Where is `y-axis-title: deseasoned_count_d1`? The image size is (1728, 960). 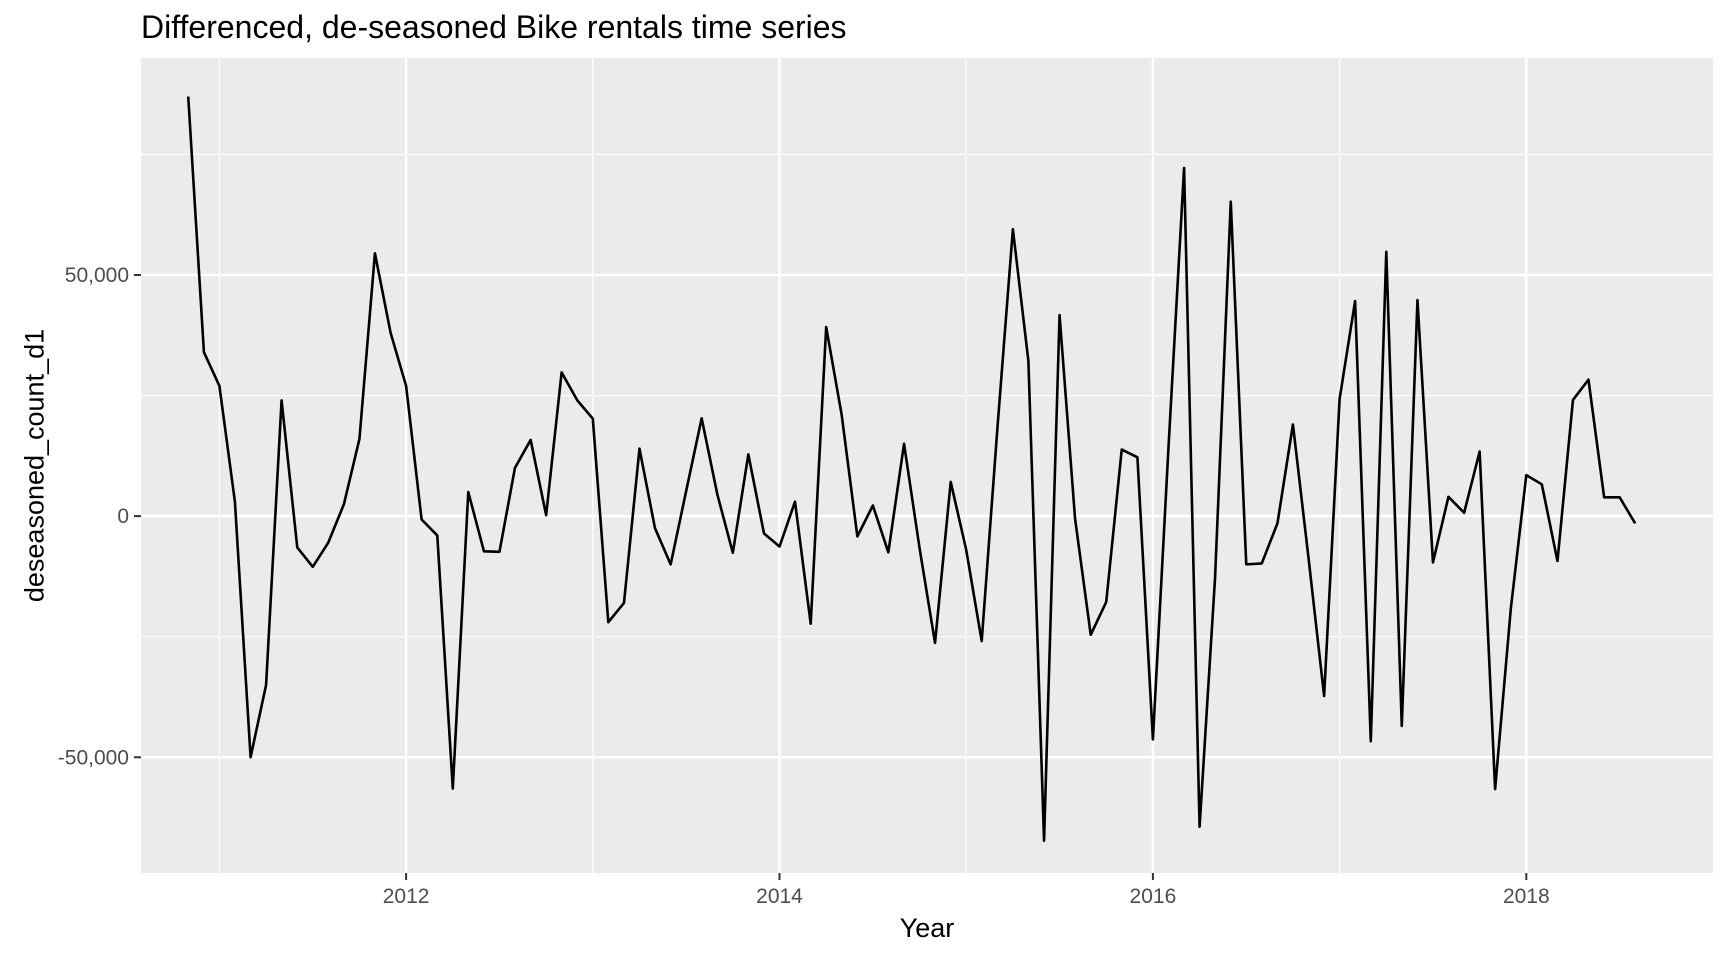
y-axis-title: deseasoned_count_d1 is located at coordinates (34, 465).